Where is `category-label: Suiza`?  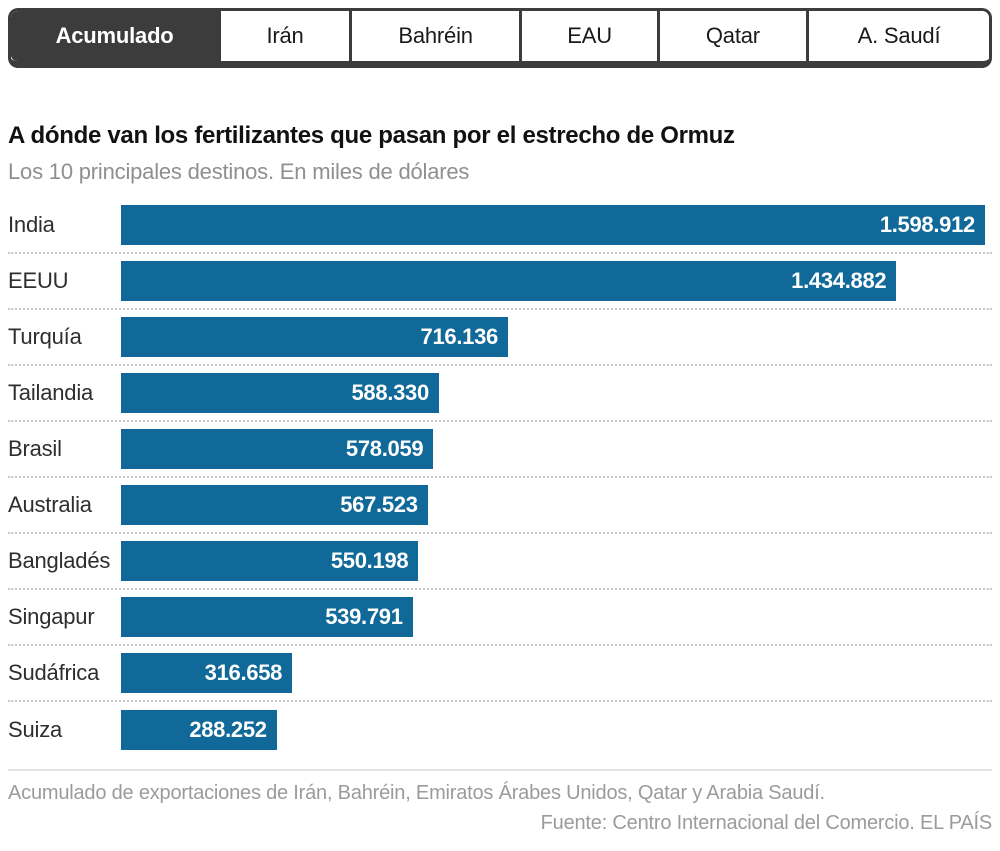
category-label: Suiza is located at coordinates (35, 729).